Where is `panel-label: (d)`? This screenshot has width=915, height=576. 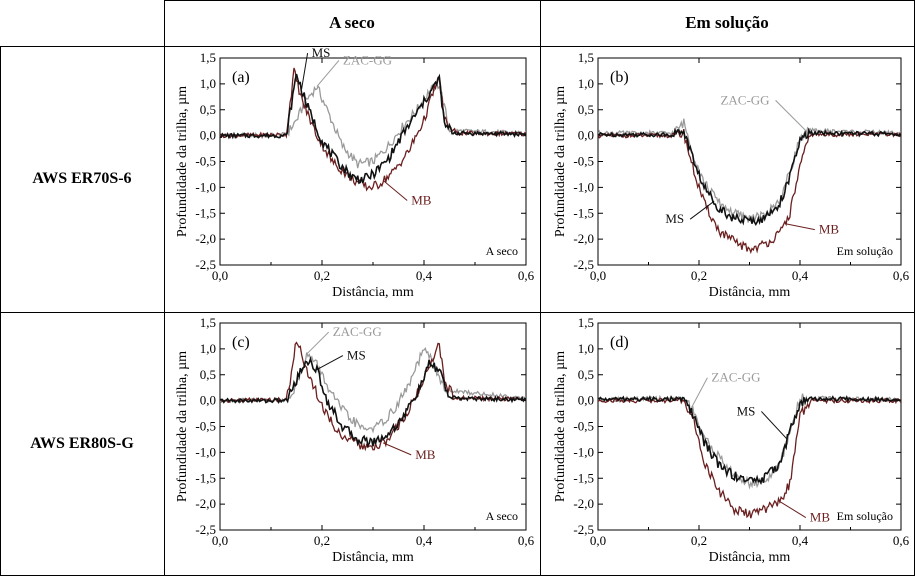
panel-label: (d) is located at coordinates (619, 342).